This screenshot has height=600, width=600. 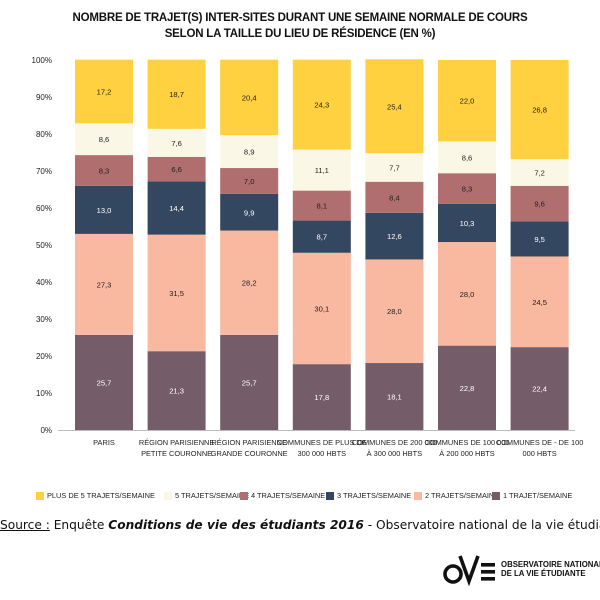 I want to click on category-label-line: 000 hbts, so click(x=540, y=453).